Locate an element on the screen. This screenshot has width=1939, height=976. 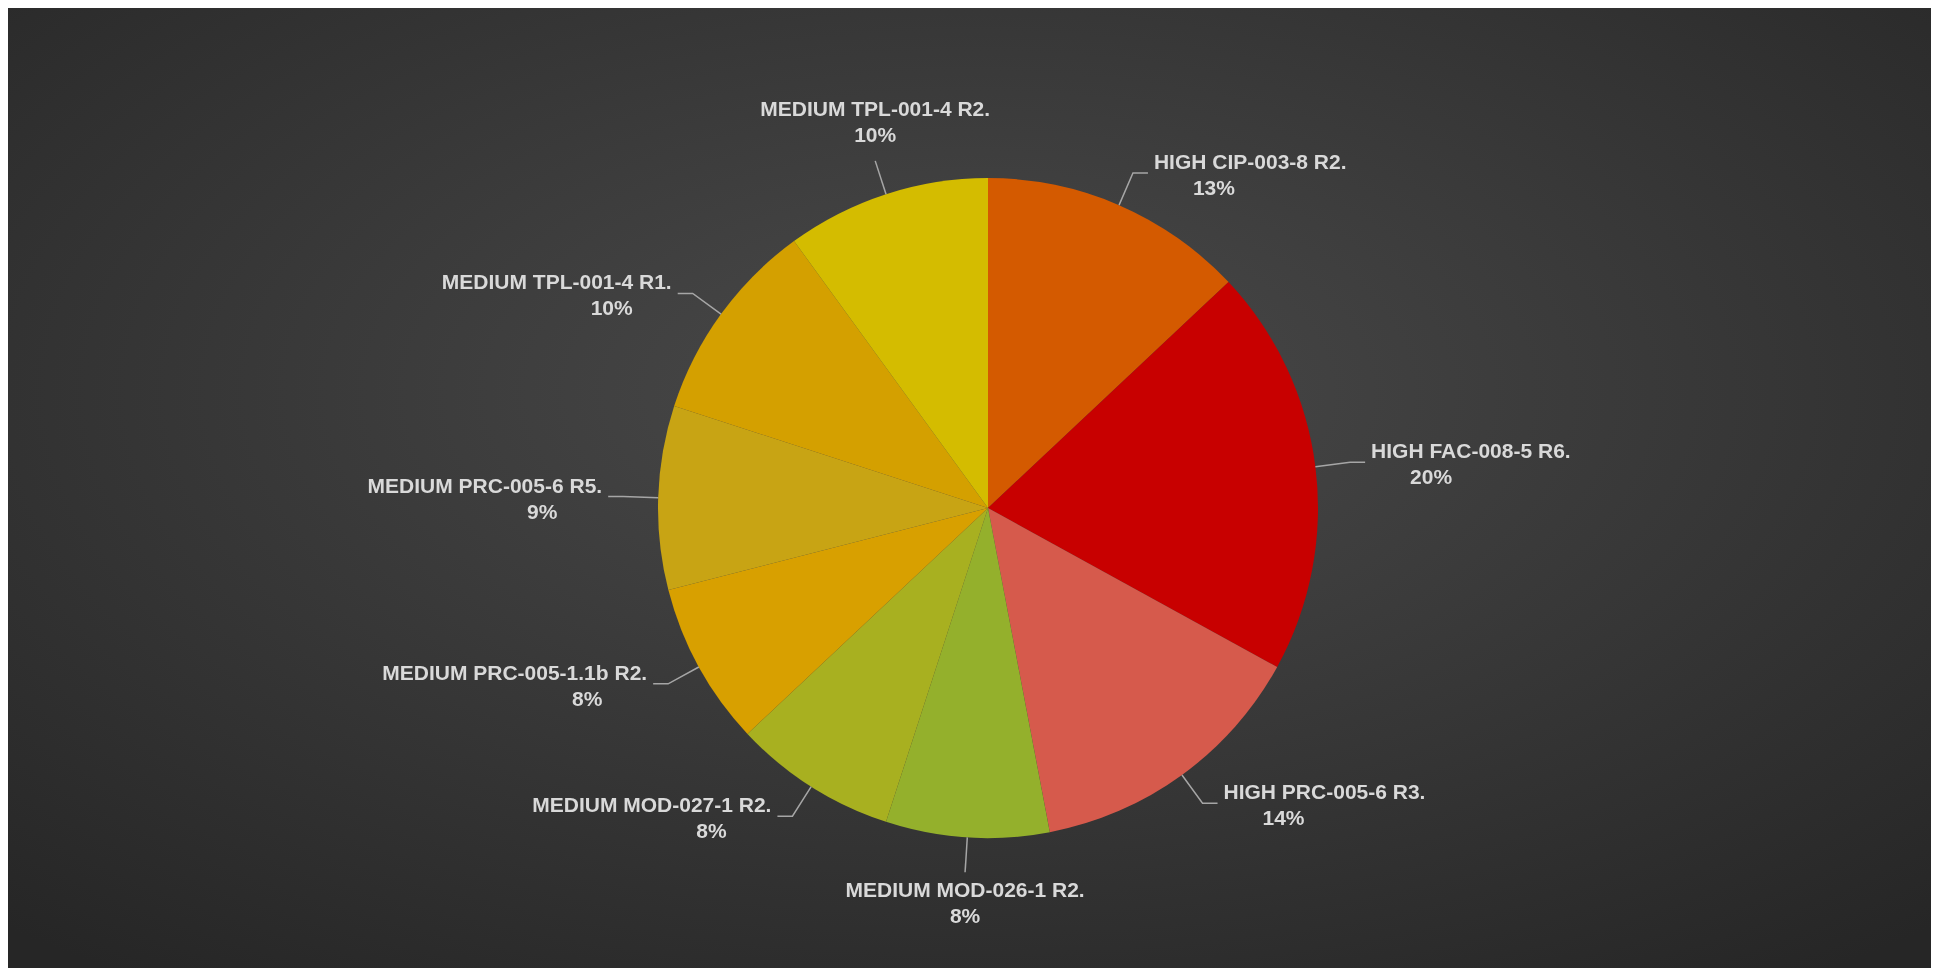
slice-label: MEDIUM PRC-005-1.1b R2. is located at coordinates (515, 672).